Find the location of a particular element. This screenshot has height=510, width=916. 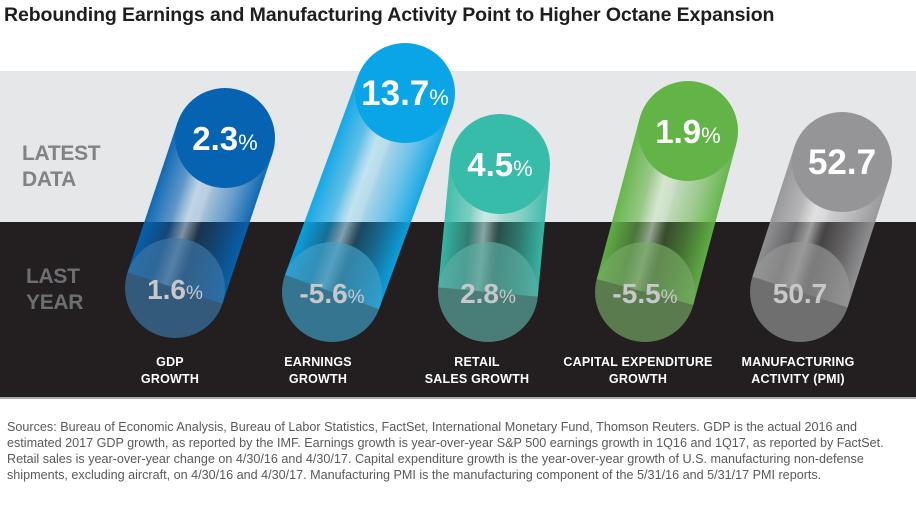

row-label-line: YEAR is located at coordinates (55, 302).